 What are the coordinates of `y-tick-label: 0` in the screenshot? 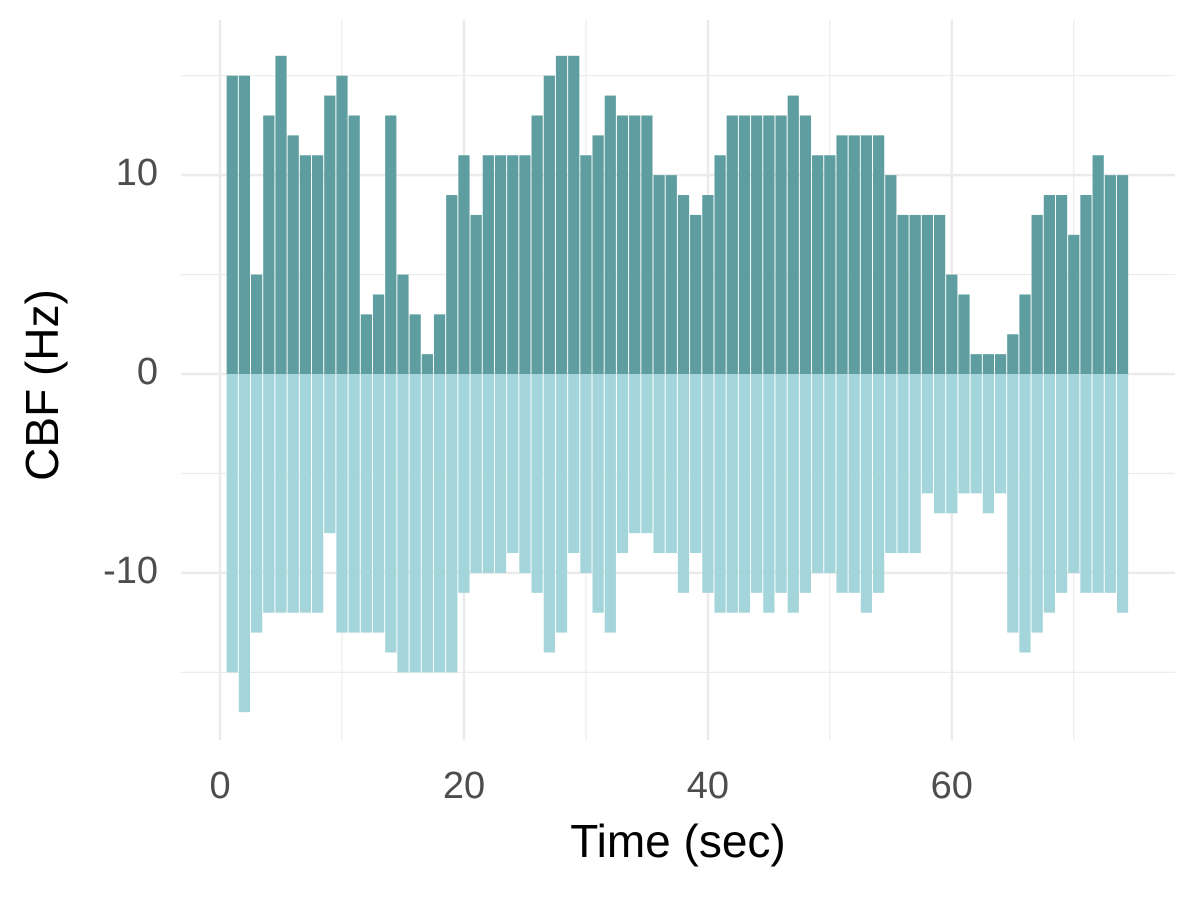 It's located at (147, 372).